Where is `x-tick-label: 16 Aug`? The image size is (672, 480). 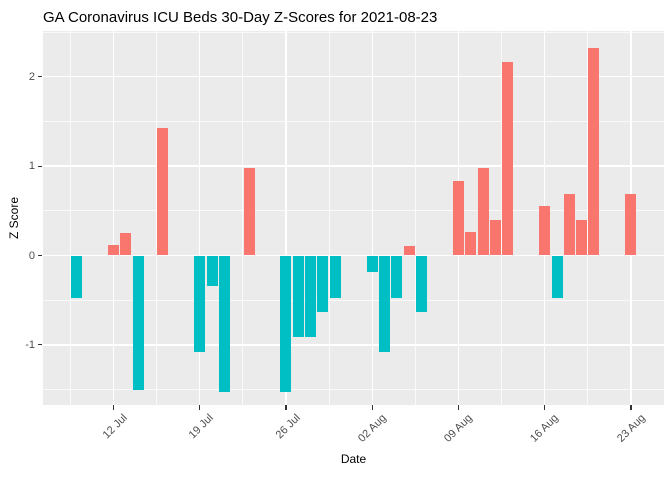 x-tick-label: 16 Aug is located at coordinates (545, 428).